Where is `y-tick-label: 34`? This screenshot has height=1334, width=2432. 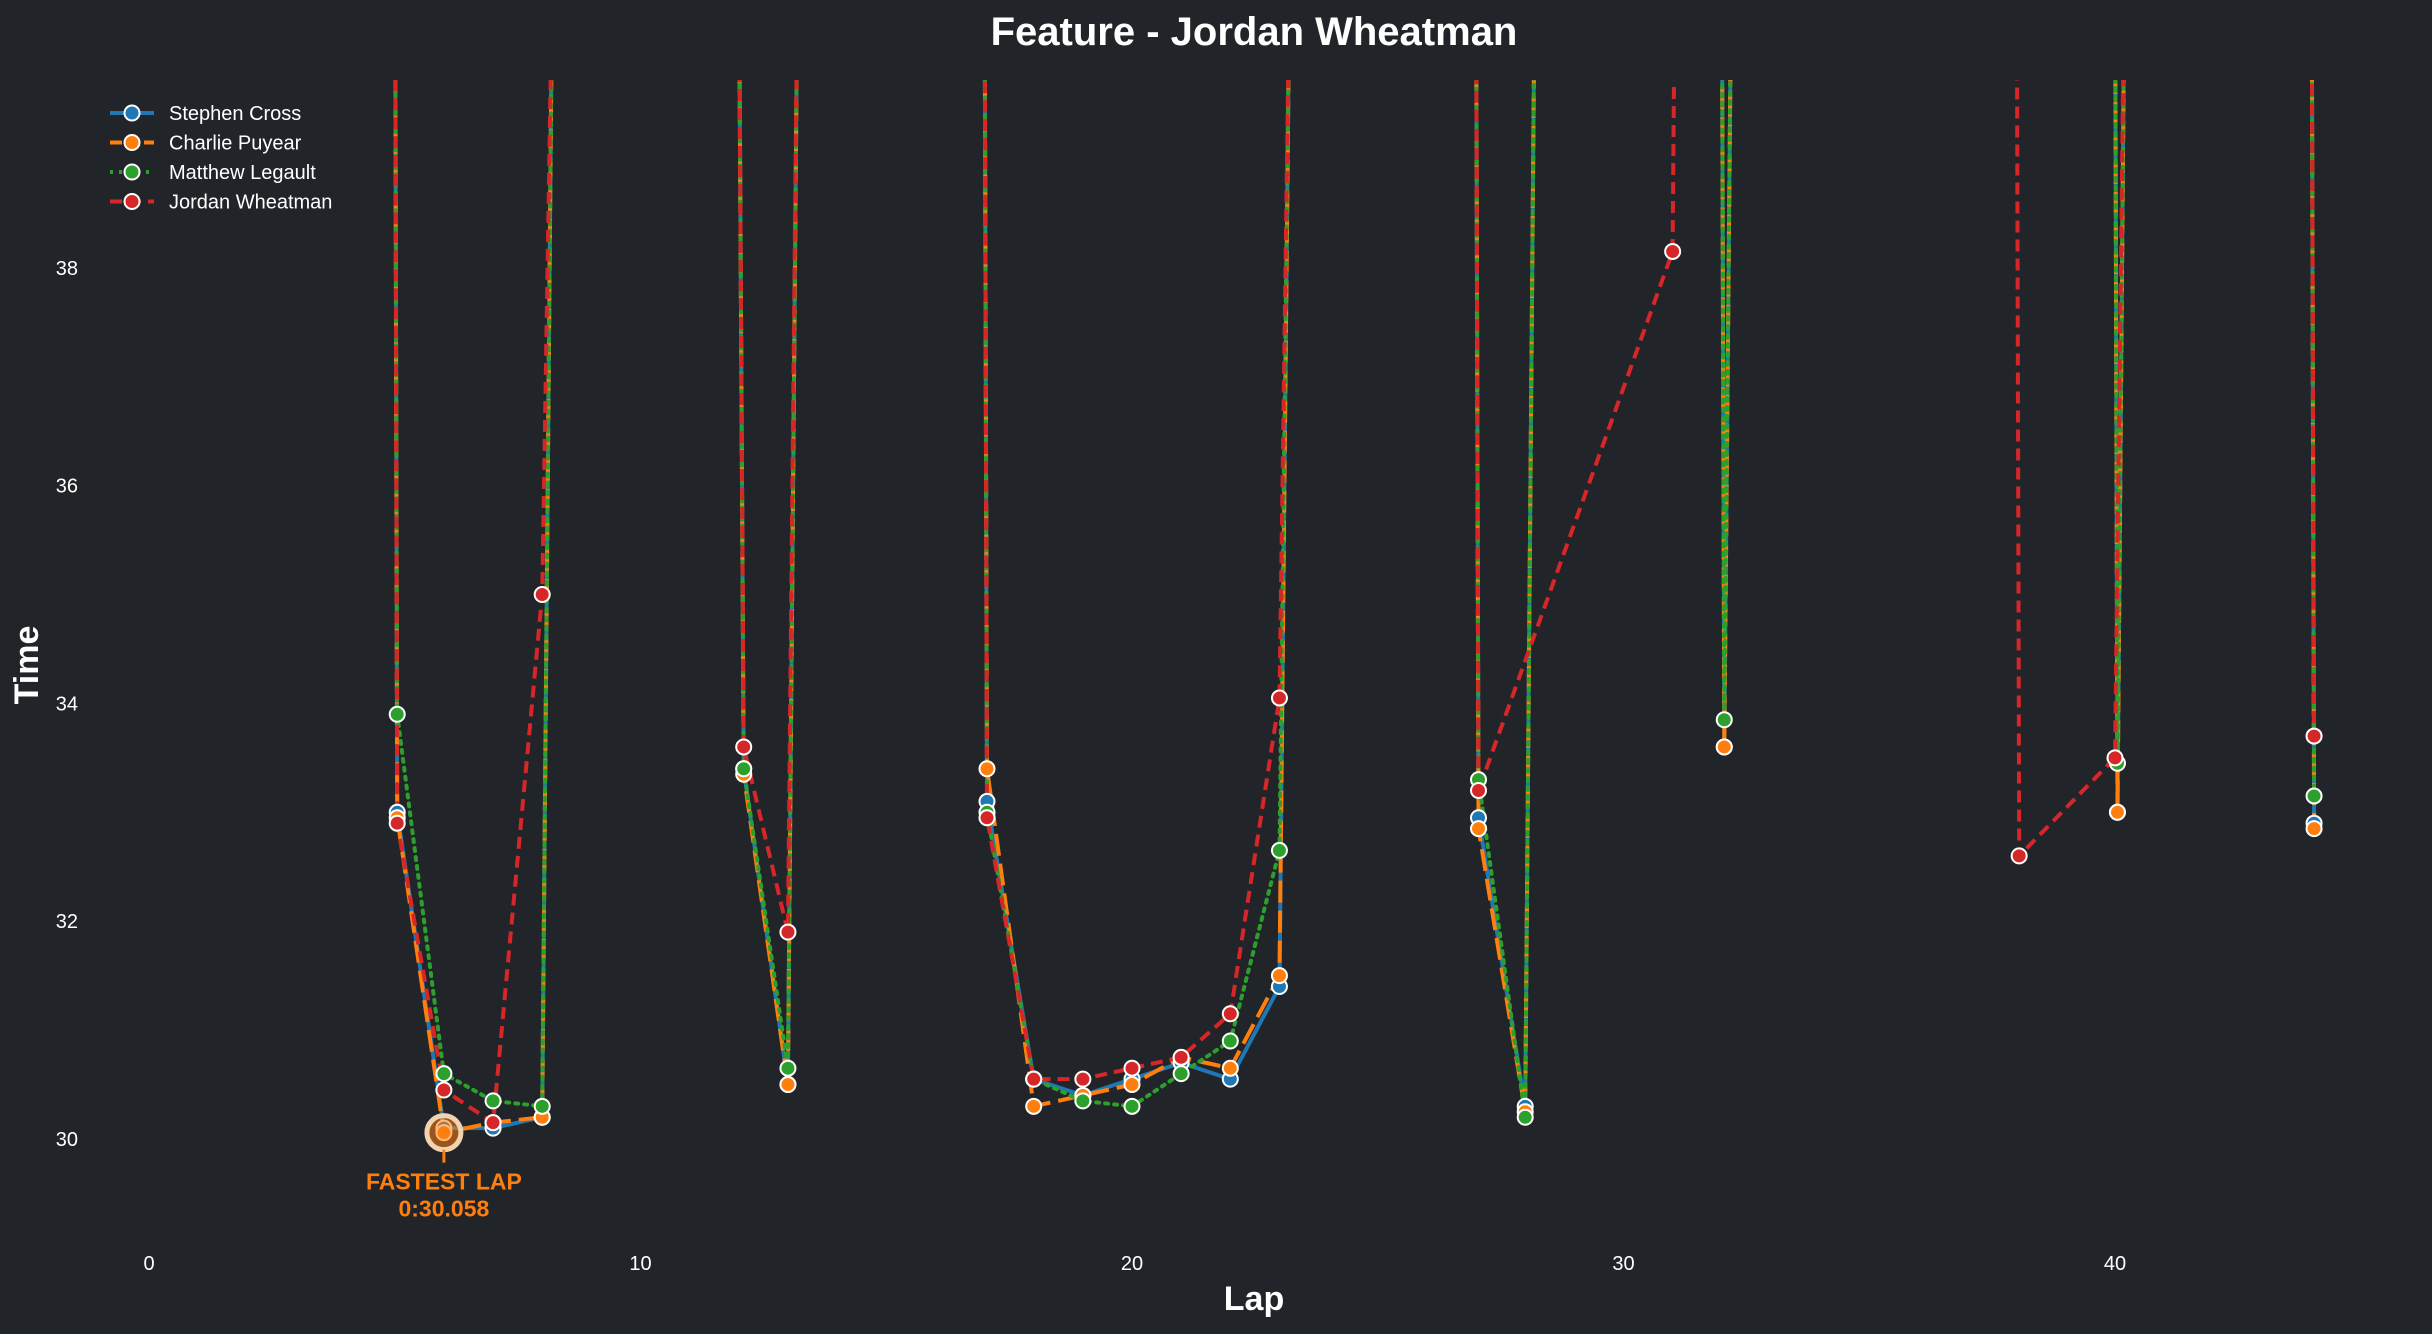 y-tick-label: 34 is located at coordinates (67, 704).